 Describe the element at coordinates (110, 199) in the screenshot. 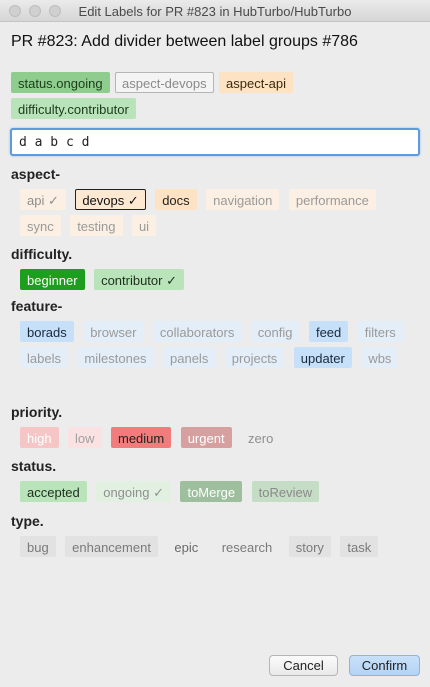

I see `label-chip: devops ✓` at that location.